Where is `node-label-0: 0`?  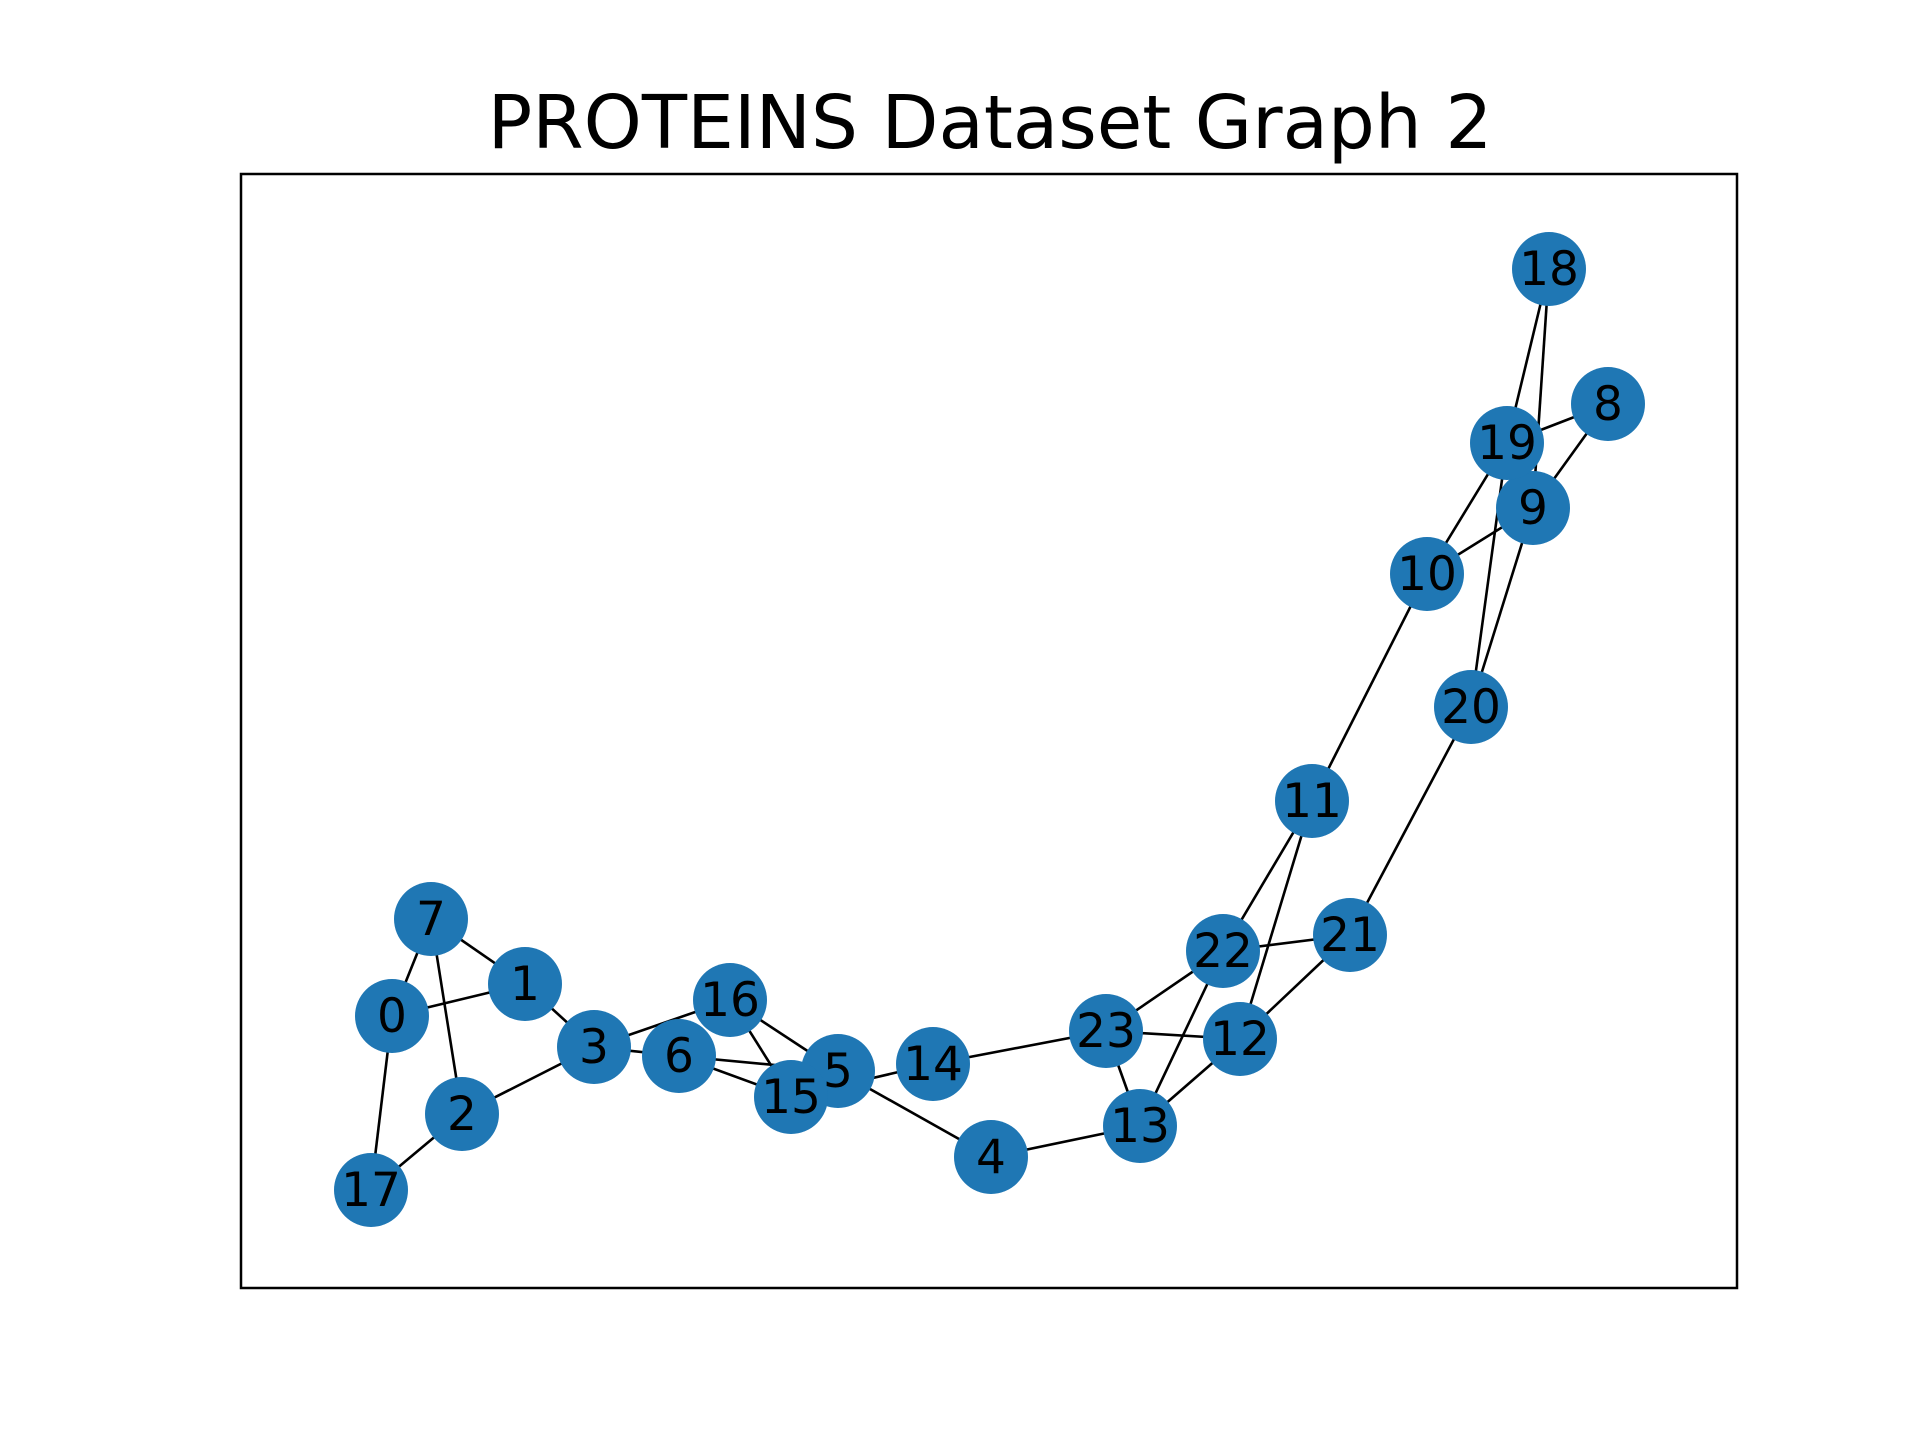
node-label-0: 0 is located at coordinates (392, 1016).